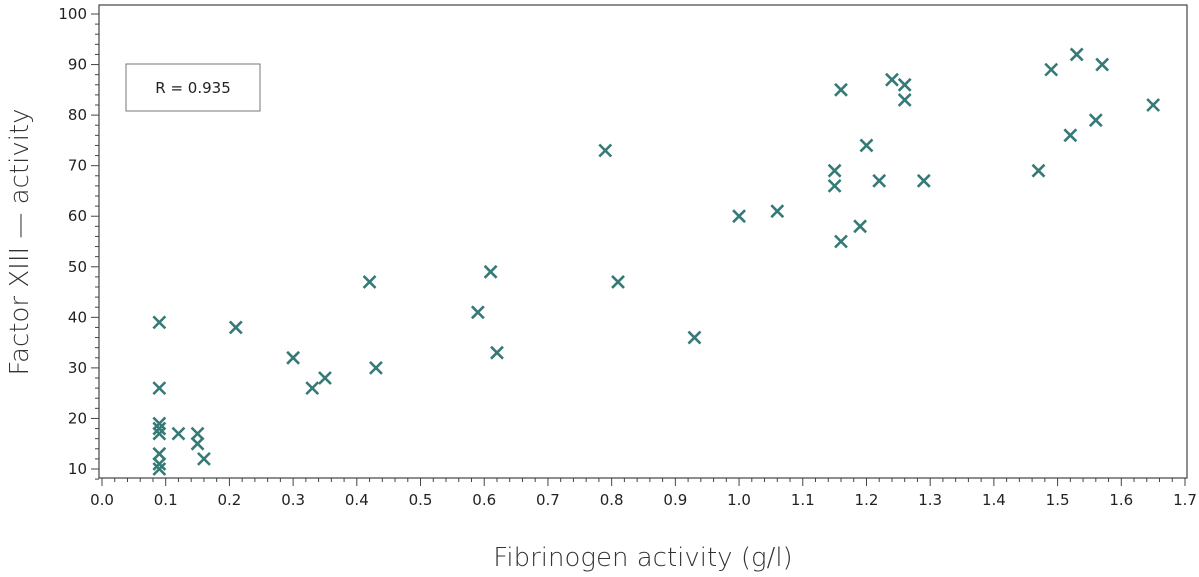  What do you see at coordinates (675, 500) in the screenshot?
I see `x-tick-label: 0.9` at bounding box center [675, 500].